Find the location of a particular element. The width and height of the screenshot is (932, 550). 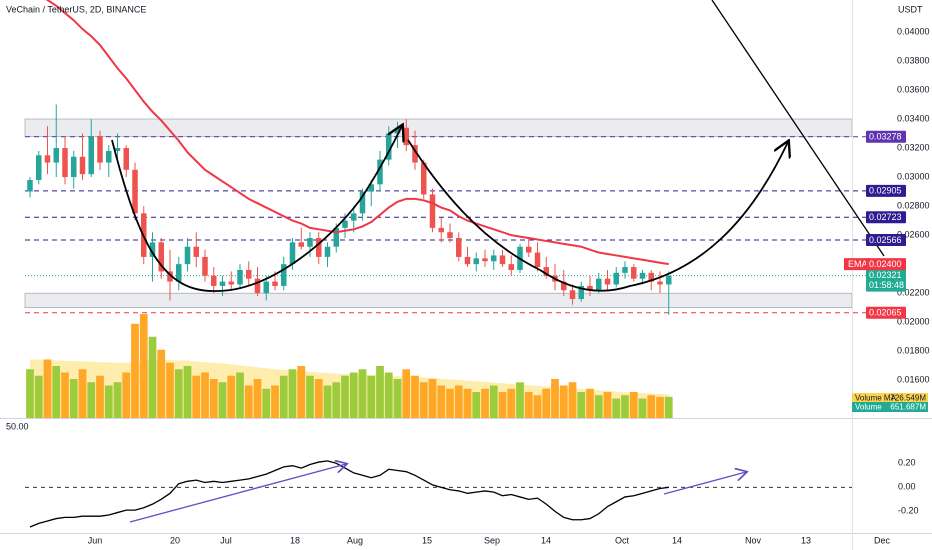

x-tick-label: 14 is located at coordinates (677, 540).